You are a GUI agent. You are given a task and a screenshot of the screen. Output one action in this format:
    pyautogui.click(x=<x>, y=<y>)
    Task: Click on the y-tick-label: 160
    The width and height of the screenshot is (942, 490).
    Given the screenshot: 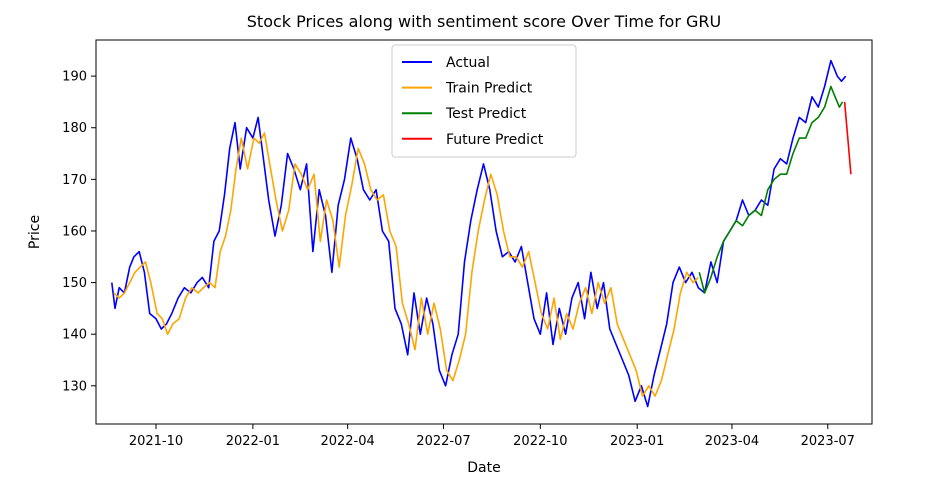 What is the action you would take?
    pyautogui.click(x=74, y=231)
    